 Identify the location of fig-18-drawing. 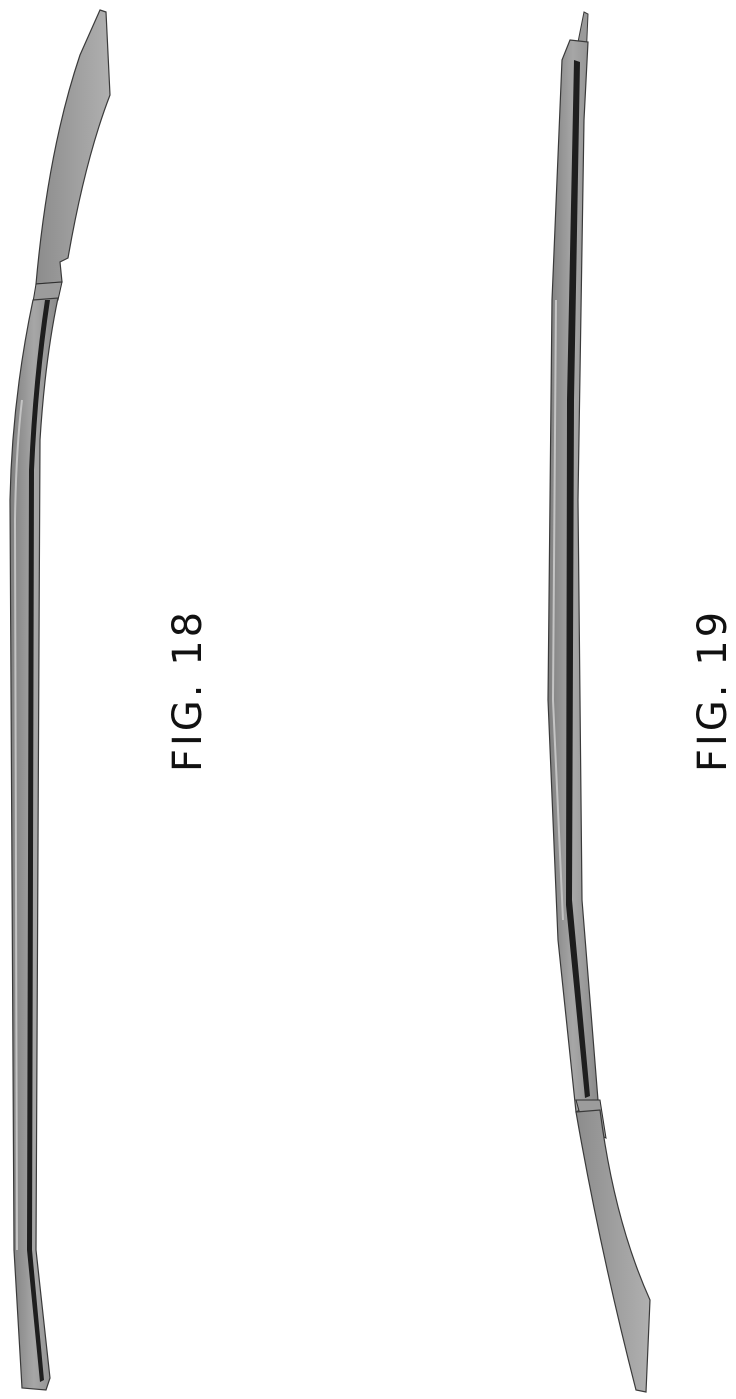
(60, 700).